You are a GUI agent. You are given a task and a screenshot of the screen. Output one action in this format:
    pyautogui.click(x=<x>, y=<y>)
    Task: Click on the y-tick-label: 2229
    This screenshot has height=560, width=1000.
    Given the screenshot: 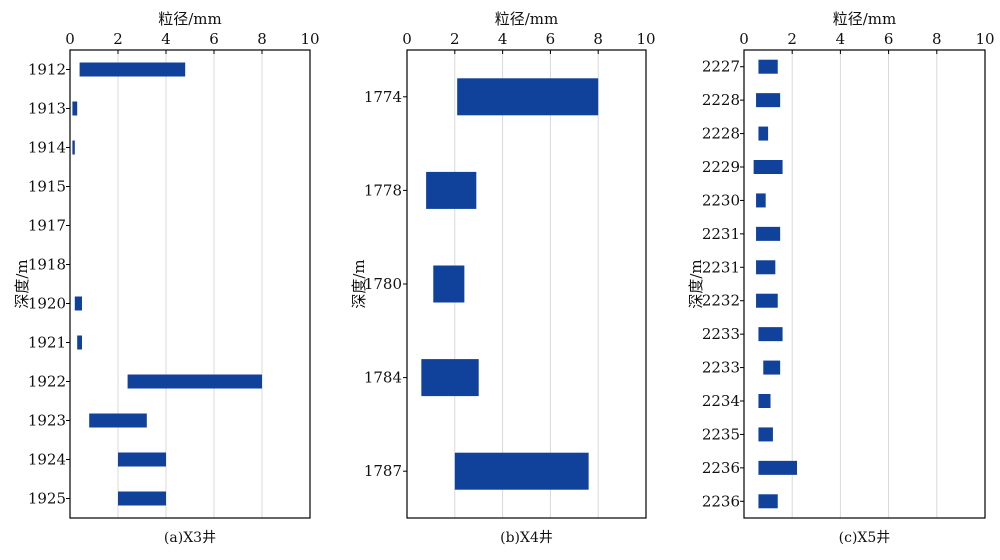 What is the action you would take?
    pyautogui.click(x=721, y=167)
    